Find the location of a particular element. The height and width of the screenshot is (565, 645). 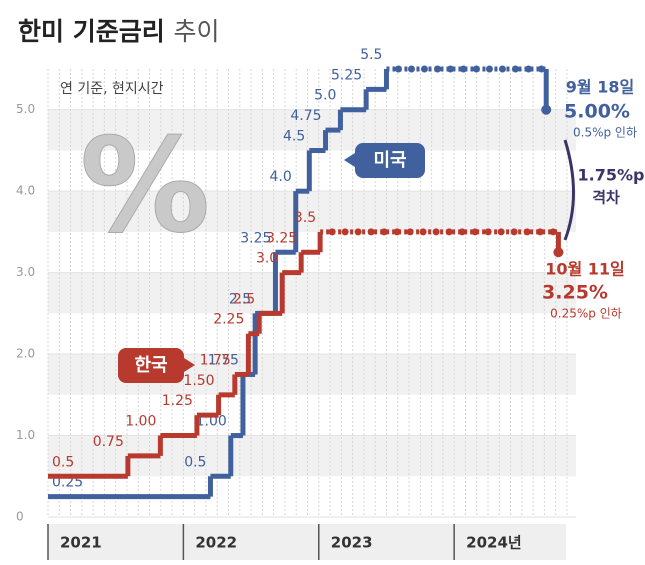

data-label: 5.0 is located at coordinates (325, 96).